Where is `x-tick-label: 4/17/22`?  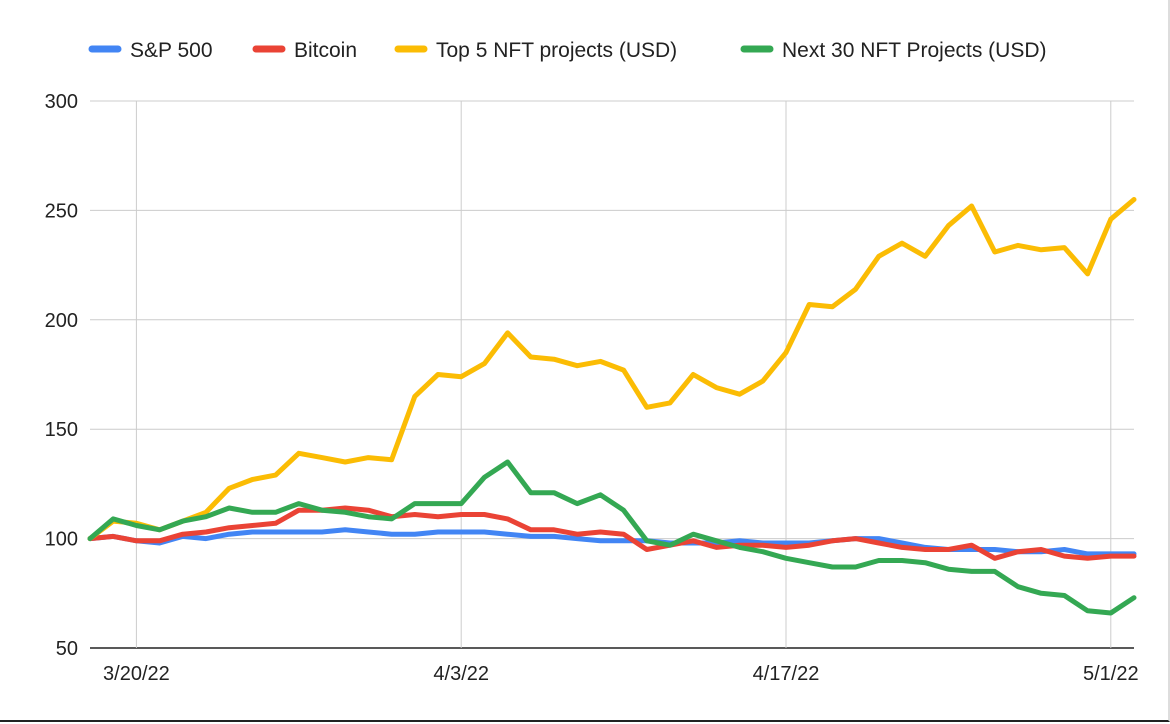
x-tick-label: 4/17/22 is located at coordinates (786, 674).